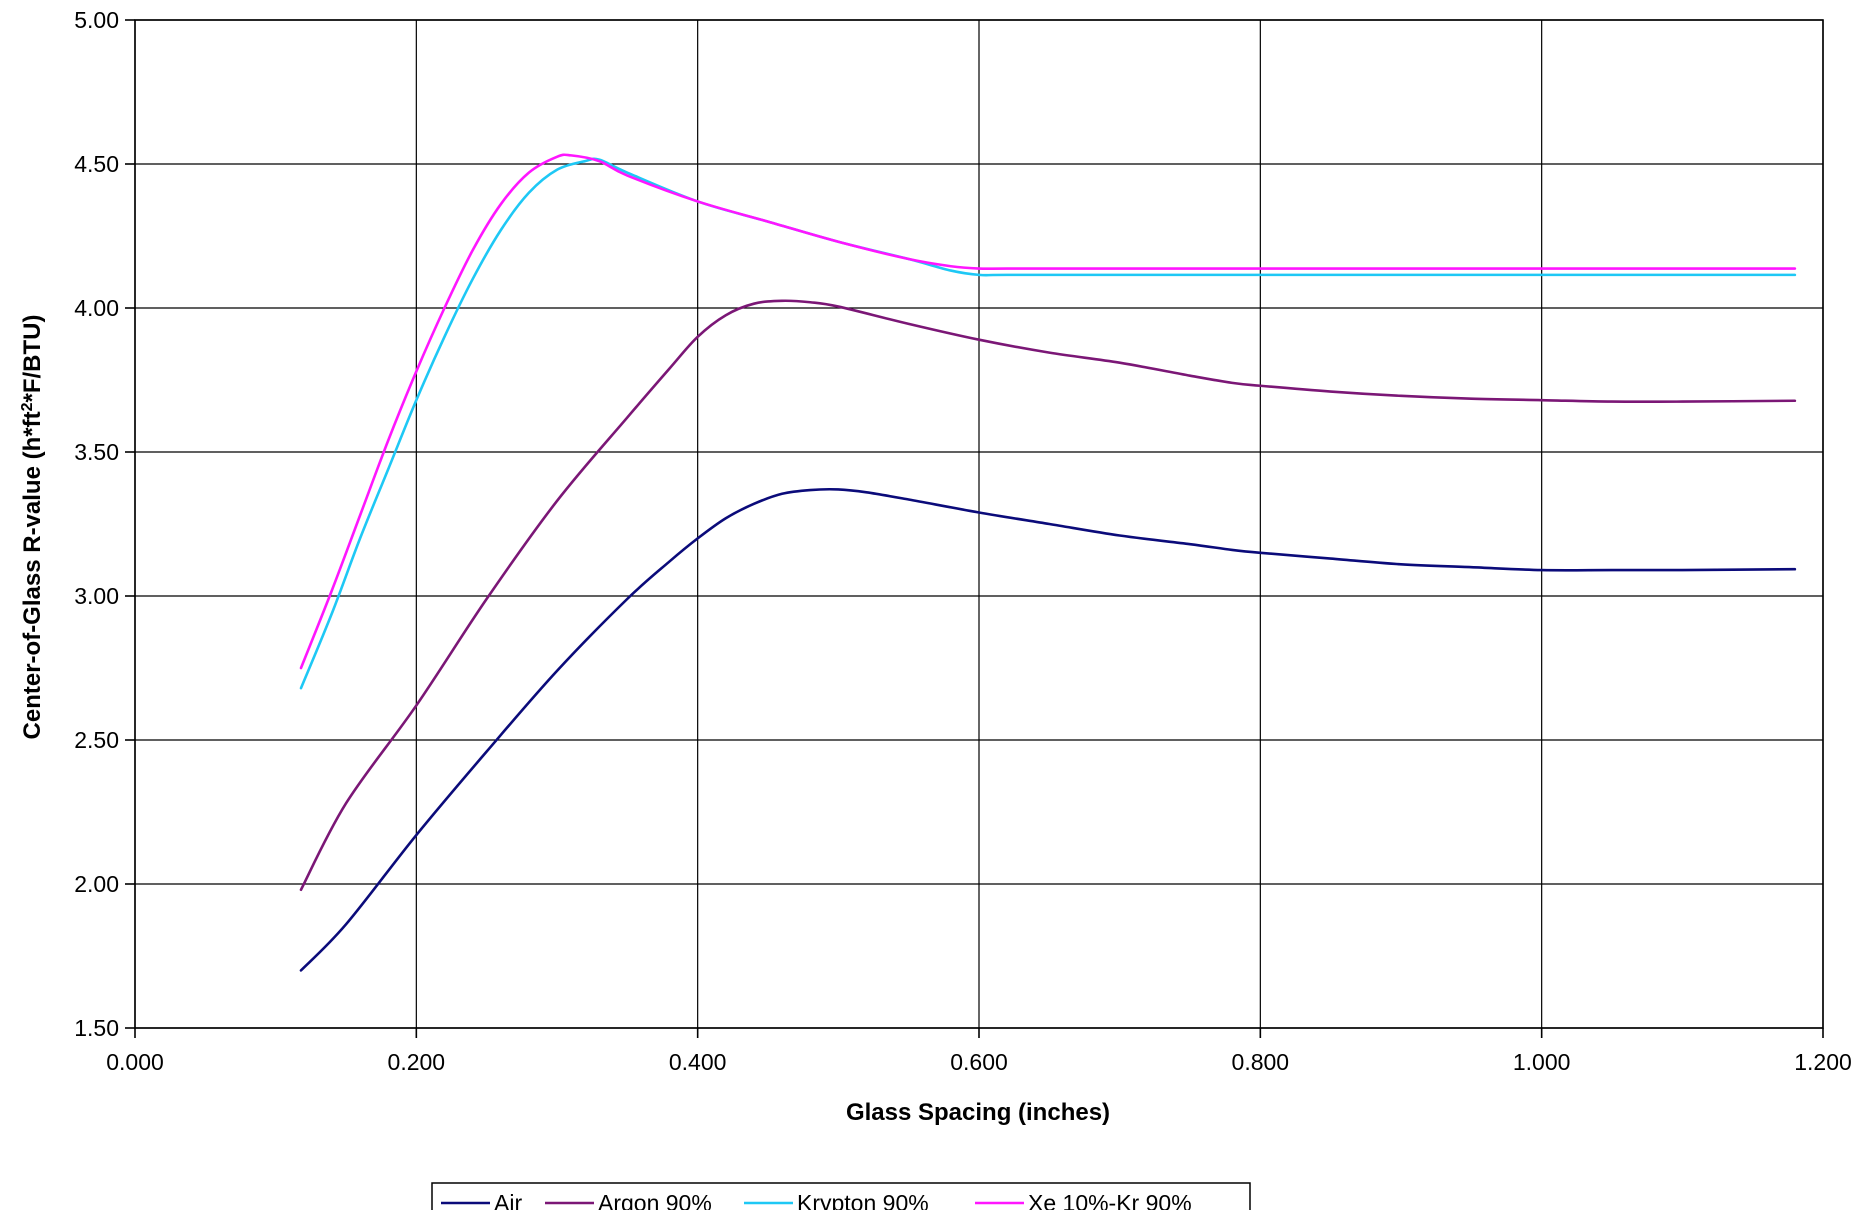 This screenshot has height=1210, width=1874. I want to click on x-tick-label: 1.200, so click(1823, 1062).